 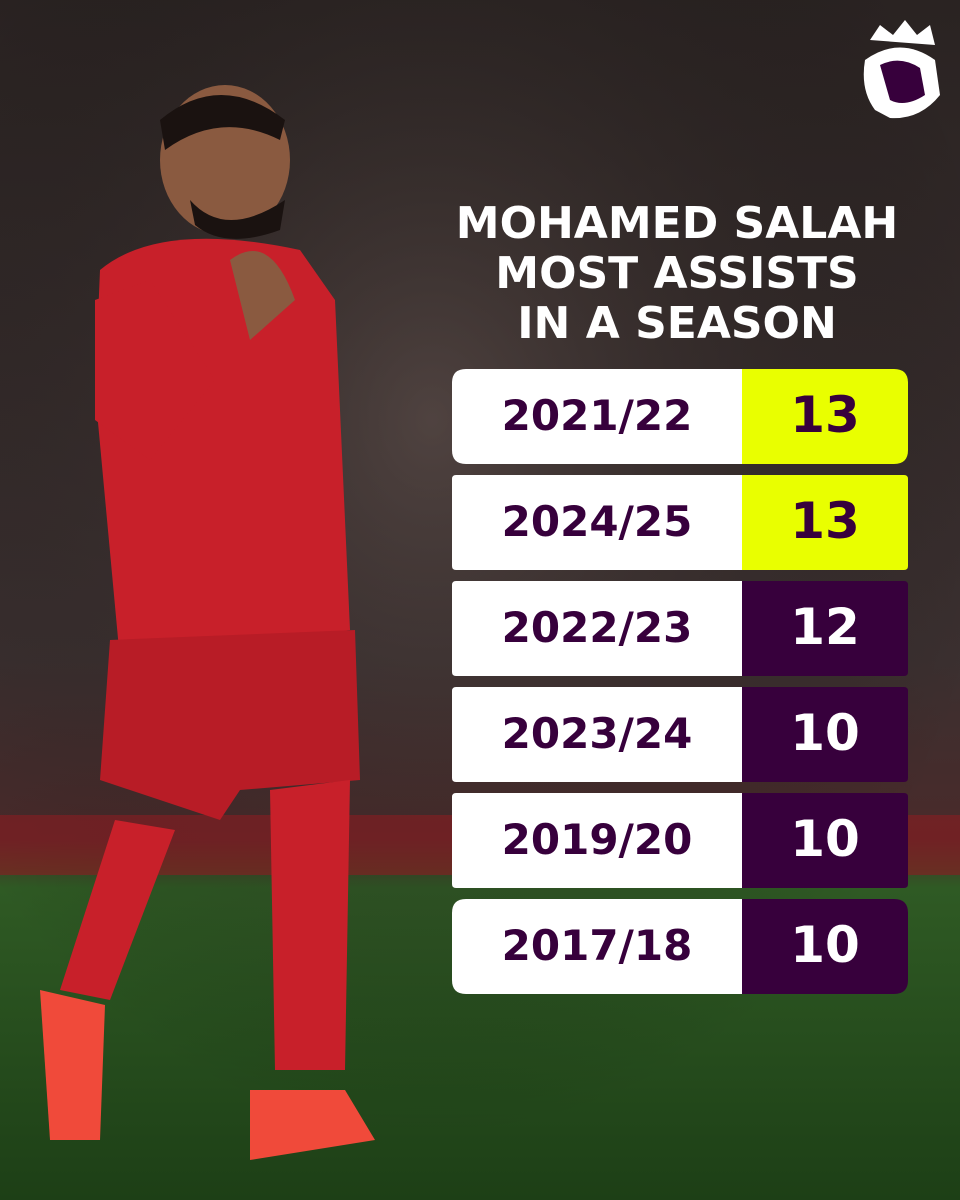 I want to click on season-label: 2019/20, so click(x=597, y=839).